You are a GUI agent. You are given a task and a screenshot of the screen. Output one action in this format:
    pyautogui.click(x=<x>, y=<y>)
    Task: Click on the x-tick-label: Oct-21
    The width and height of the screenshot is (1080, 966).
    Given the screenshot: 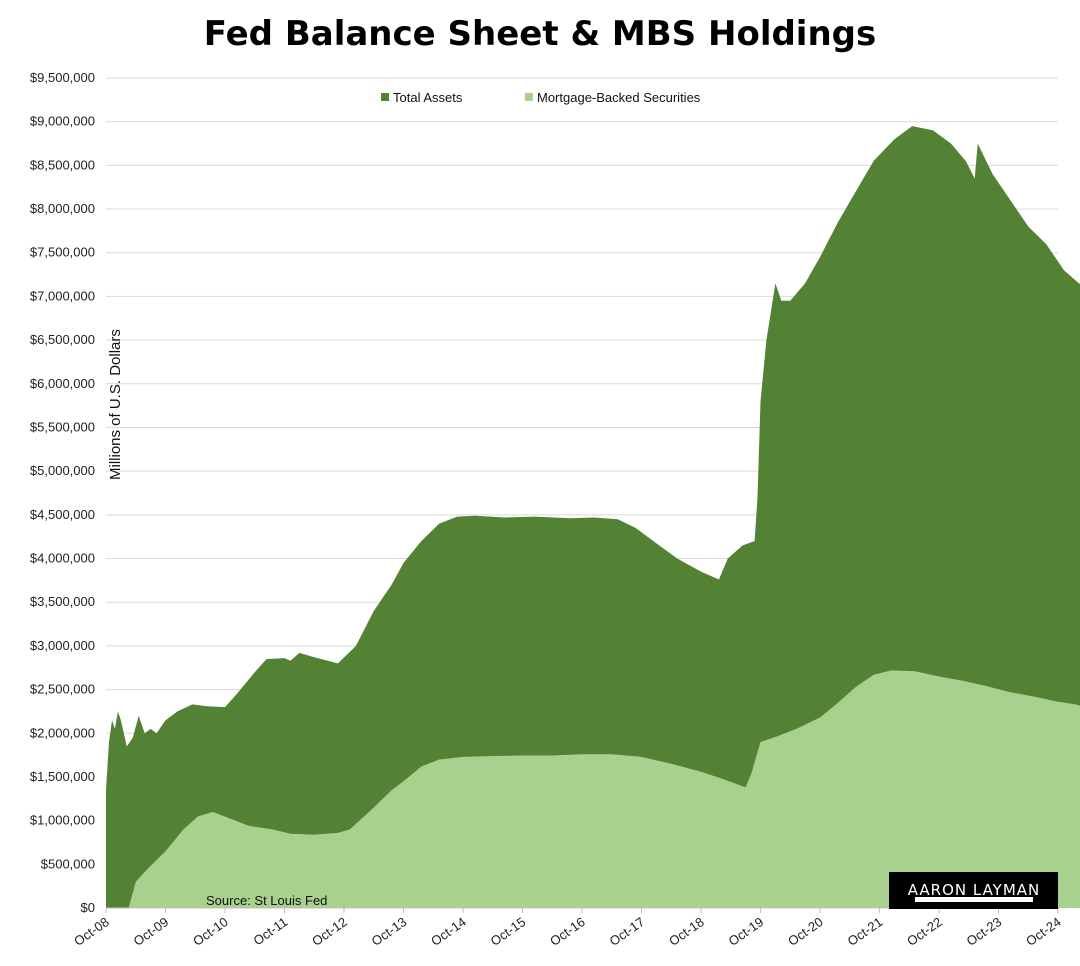 What is the action you would take?
    pyautogui.click(x=865, y=931)
    